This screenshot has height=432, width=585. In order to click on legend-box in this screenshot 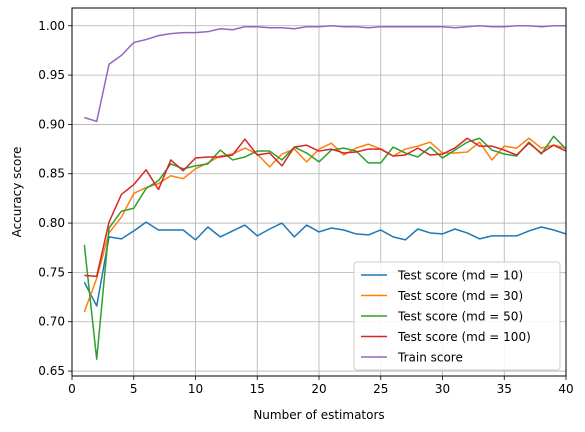, I will do `click(457, 316)`.